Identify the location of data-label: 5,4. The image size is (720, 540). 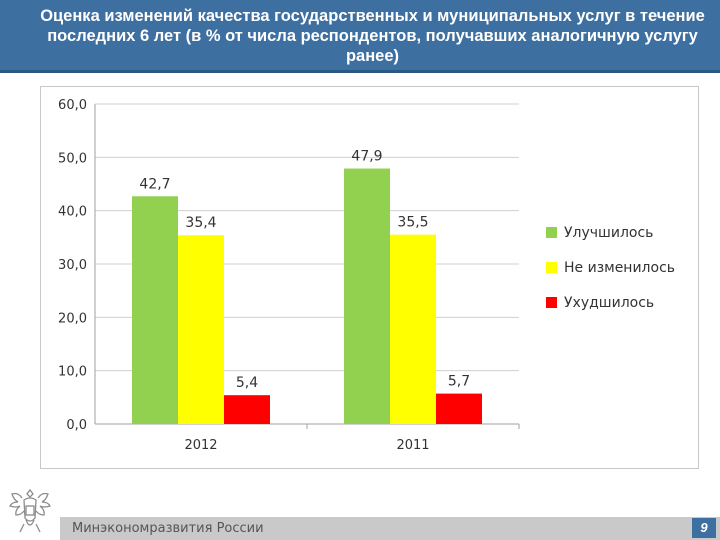
(247, 383).